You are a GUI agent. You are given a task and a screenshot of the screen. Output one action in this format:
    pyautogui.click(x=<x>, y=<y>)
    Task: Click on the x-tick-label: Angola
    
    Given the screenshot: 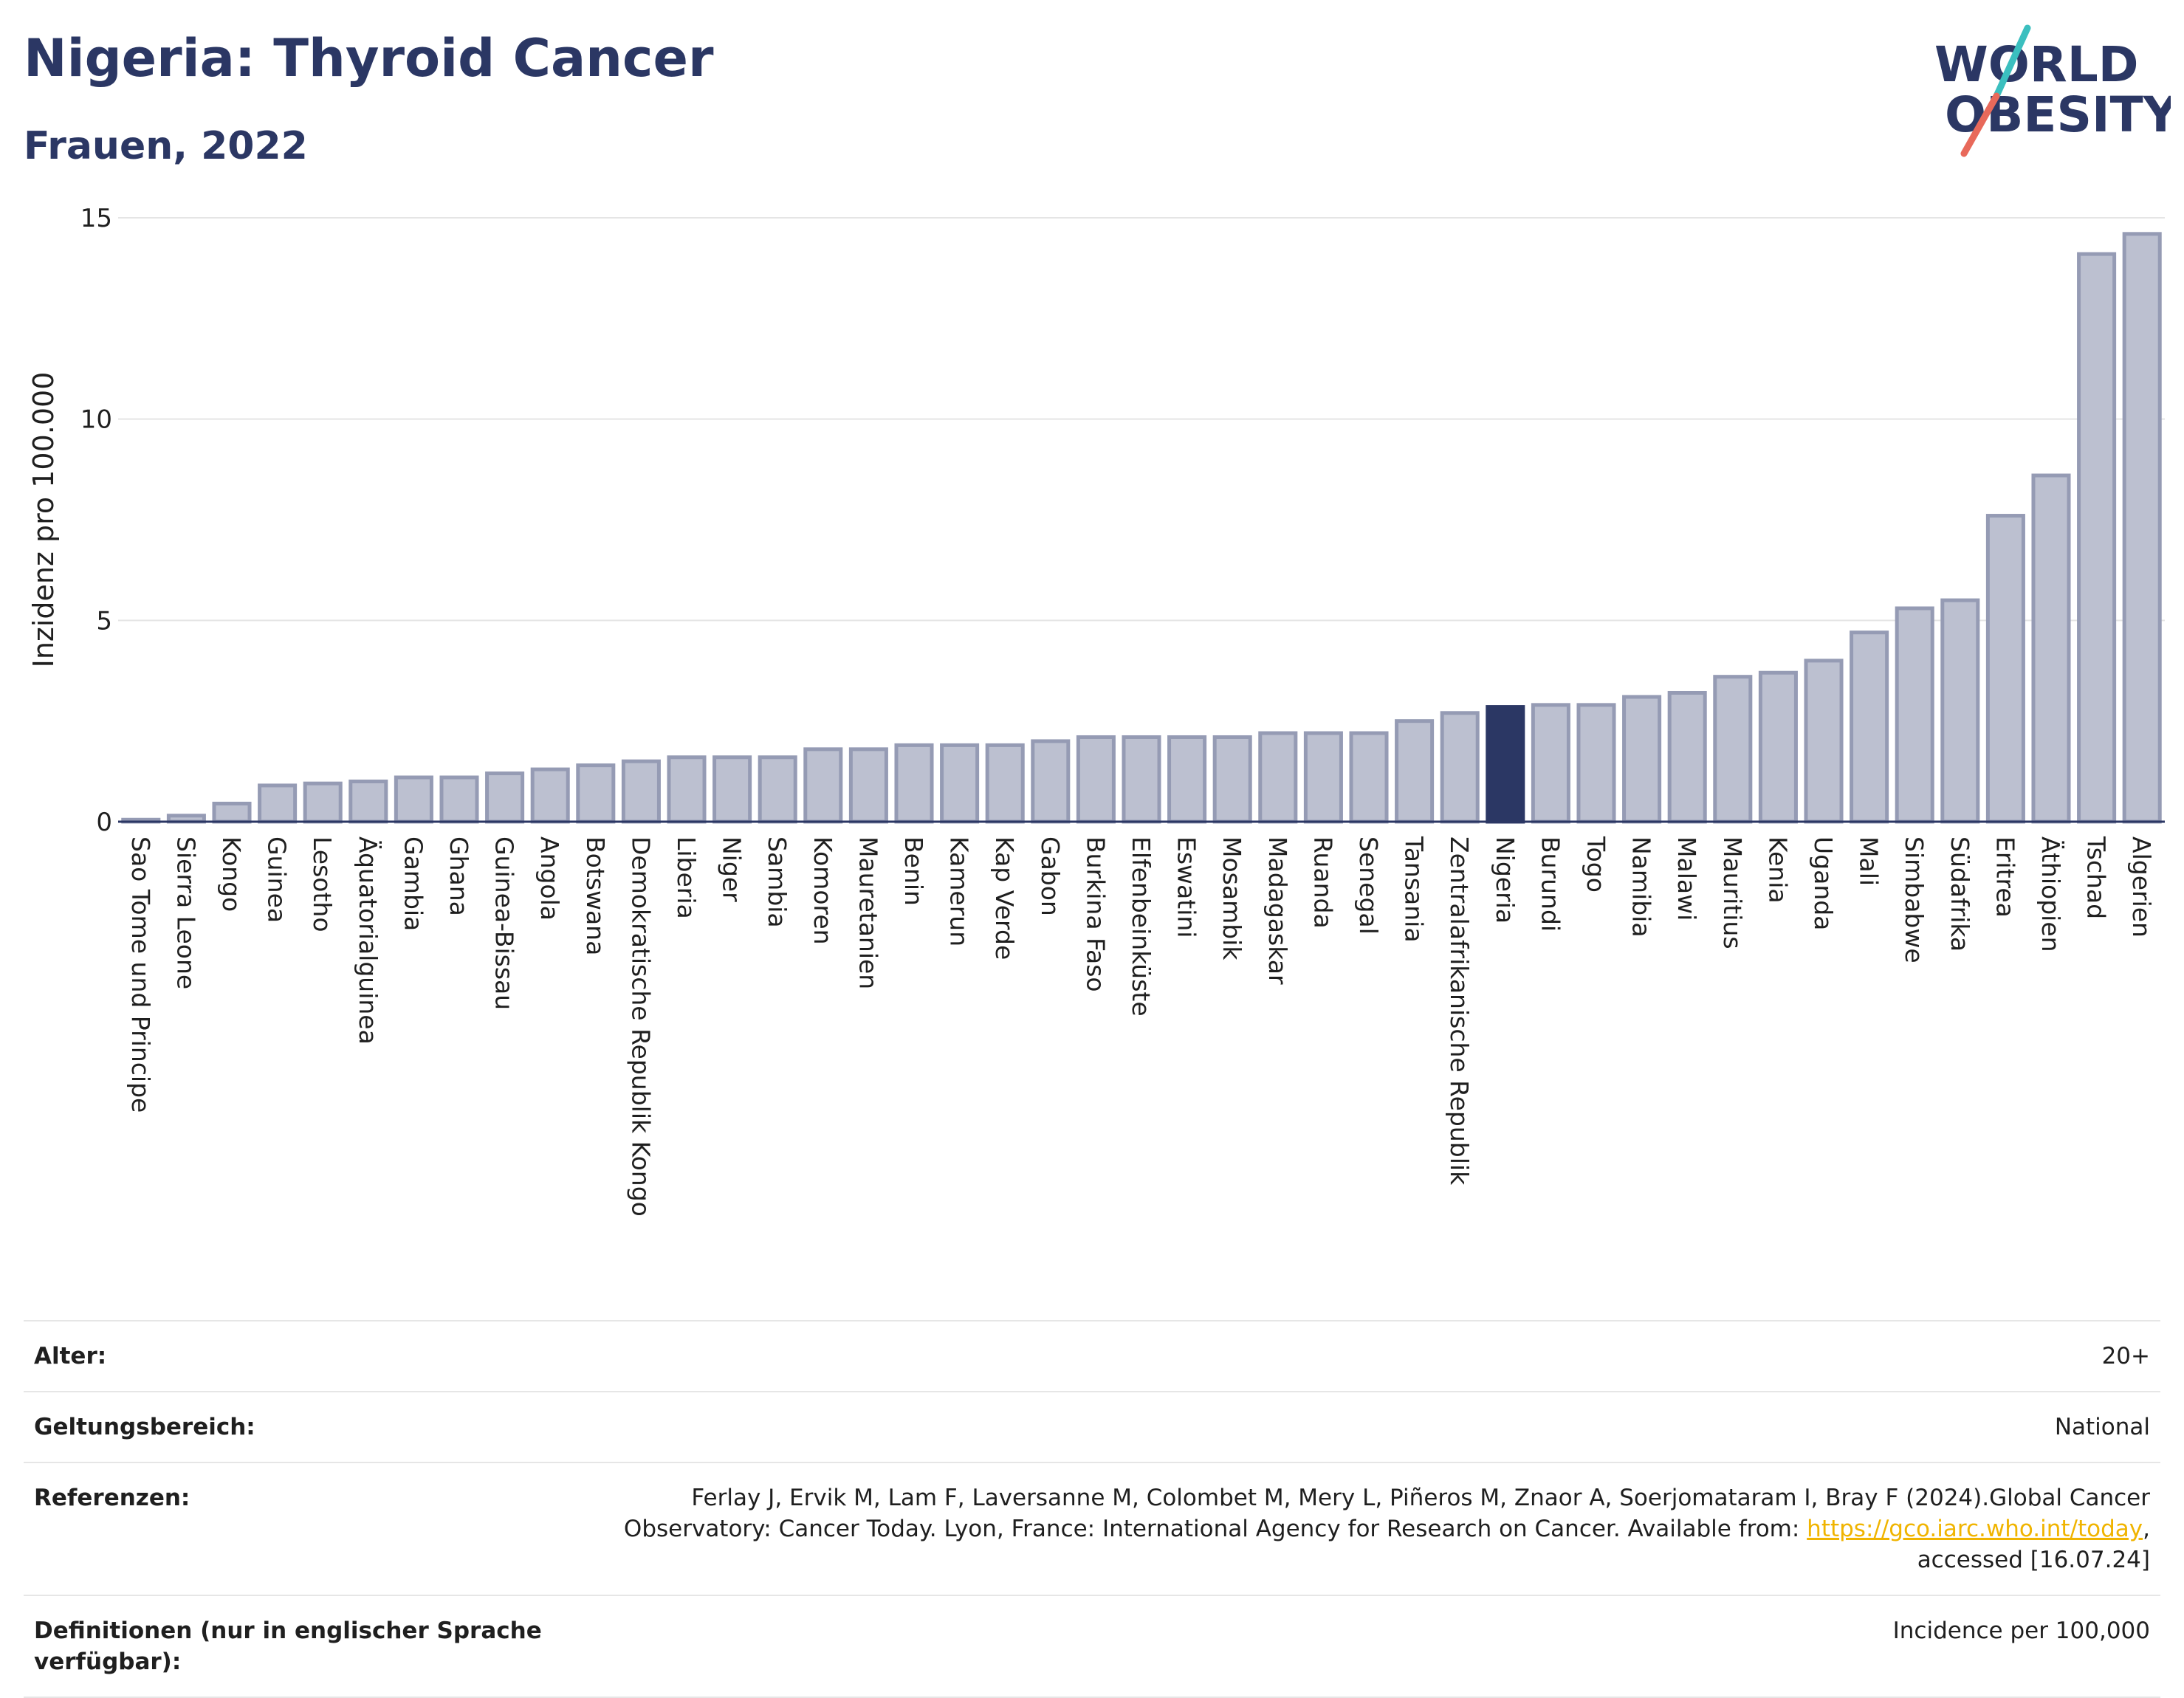 What is the action you would take?
    pyautogui.click(x=549, y=879)
    